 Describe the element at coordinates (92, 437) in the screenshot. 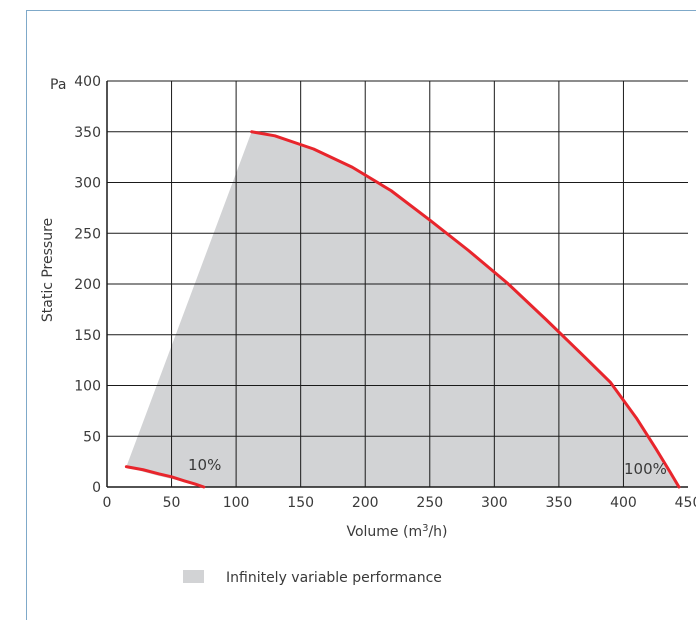

I see `y-tick-label: 50` at that location.